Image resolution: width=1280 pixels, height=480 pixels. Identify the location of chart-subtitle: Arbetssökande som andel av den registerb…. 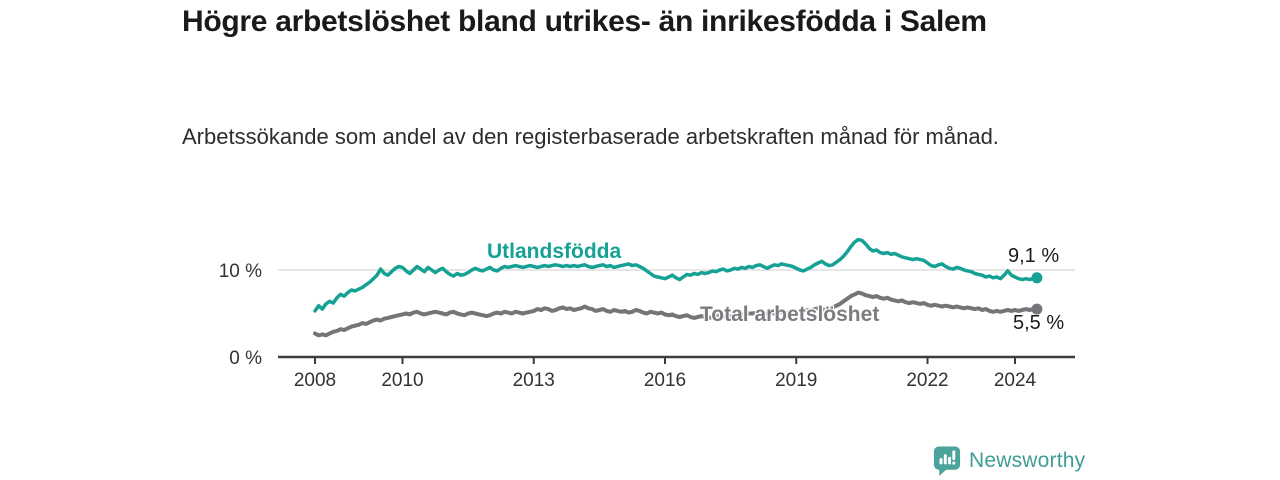
(590, 136).